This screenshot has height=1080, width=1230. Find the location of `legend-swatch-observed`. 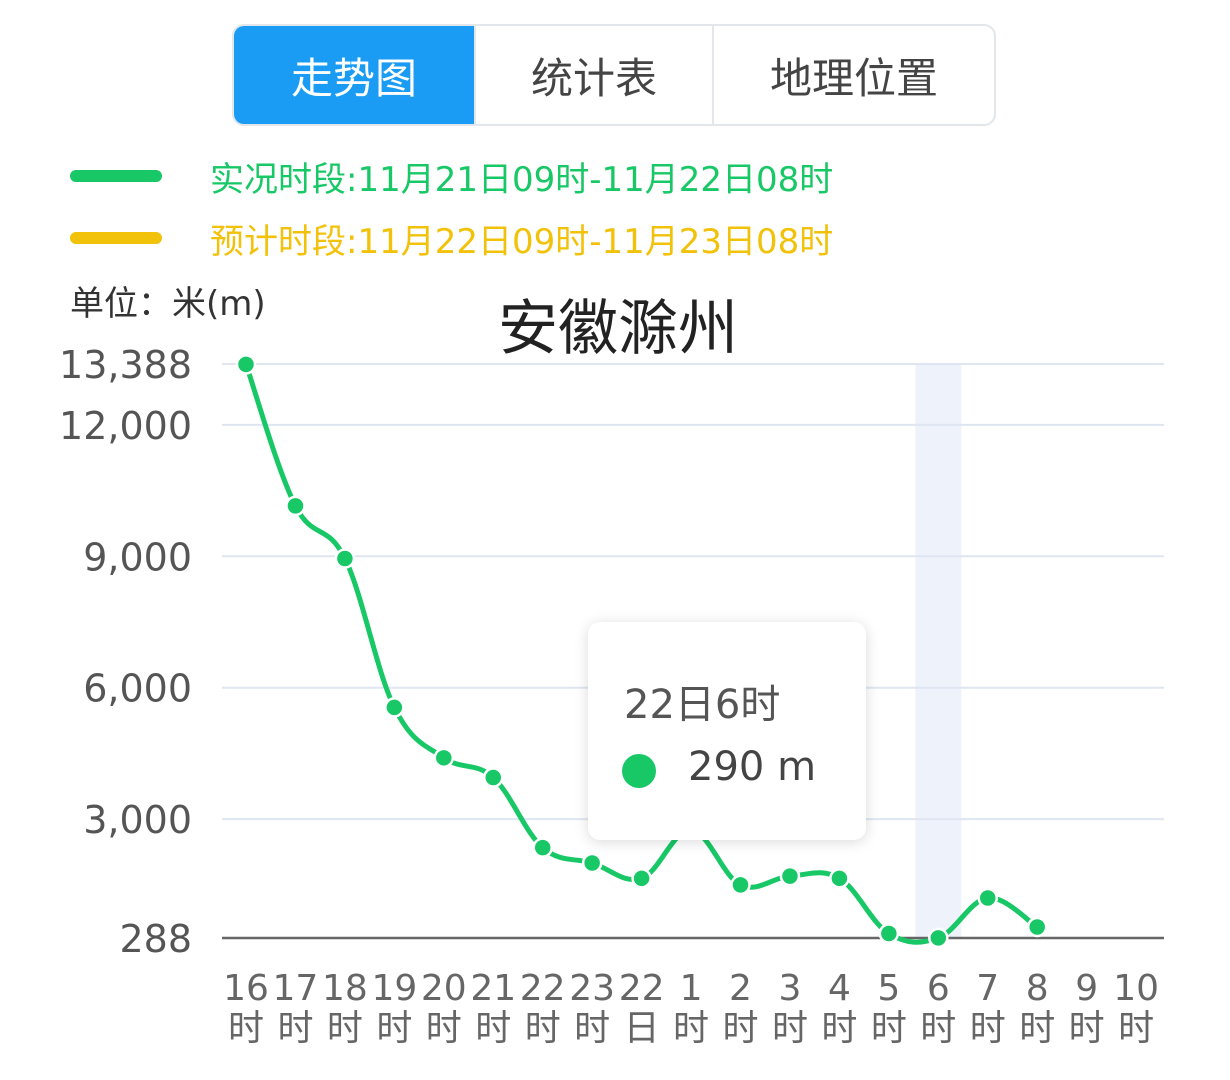

legend-swatch-observed is located at coordinates (116, 176).